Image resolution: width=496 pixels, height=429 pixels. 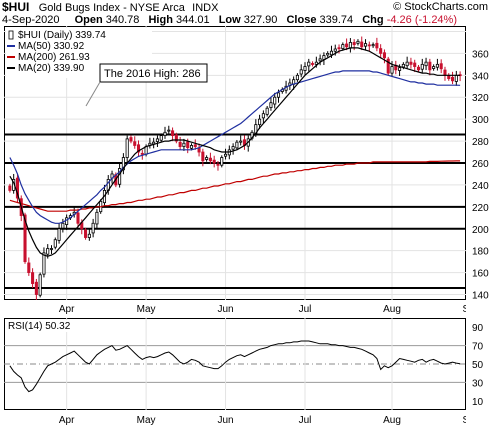 I want to click on annotation-box, so click(x=153, y=73).